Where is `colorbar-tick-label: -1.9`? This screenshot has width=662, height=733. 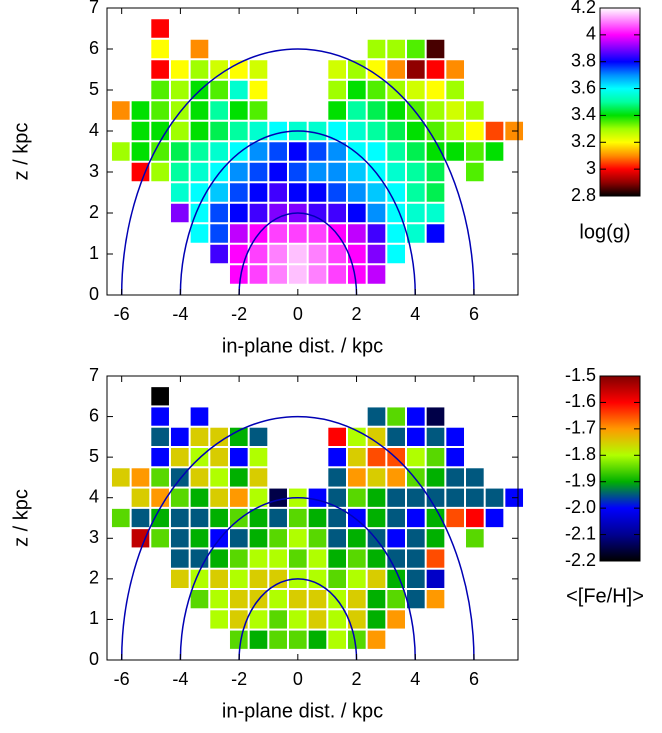
colorbar-tick-label: -1.9 is located at coordinates (580, 480).